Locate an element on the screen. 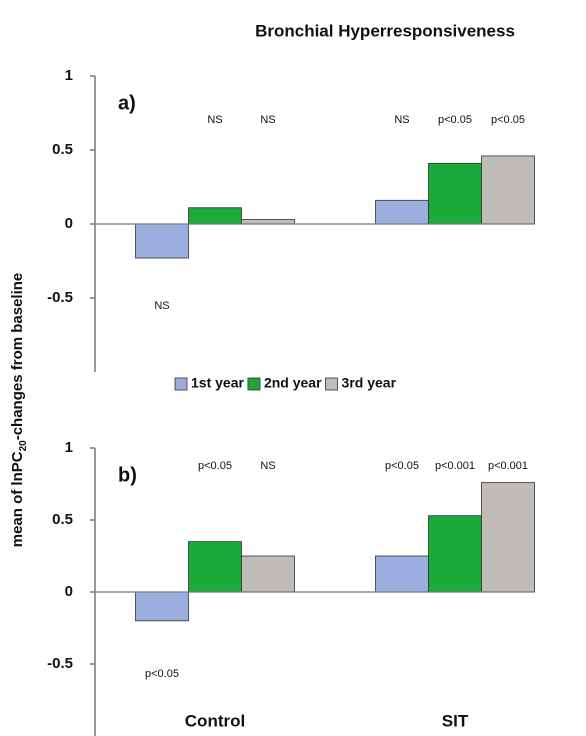 Image resolution: width=586 pixels, height=736 pixels. legend-label: 3rd year is located at coordinates (369, 383).